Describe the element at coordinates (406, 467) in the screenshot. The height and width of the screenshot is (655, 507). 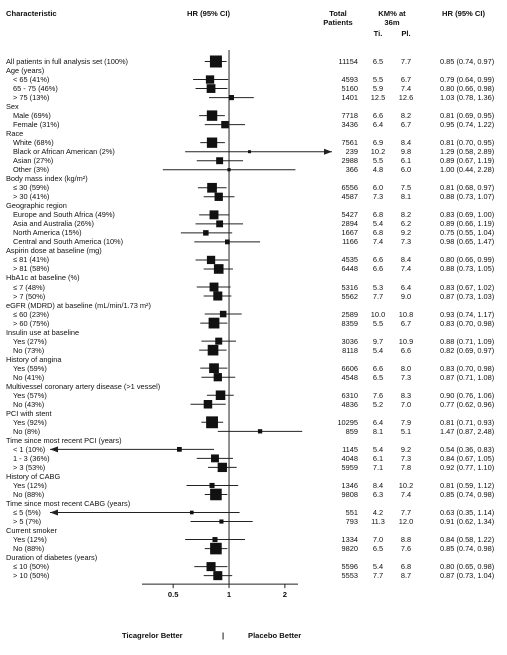
I see `km-placebo-cell: 7.8` at that location.